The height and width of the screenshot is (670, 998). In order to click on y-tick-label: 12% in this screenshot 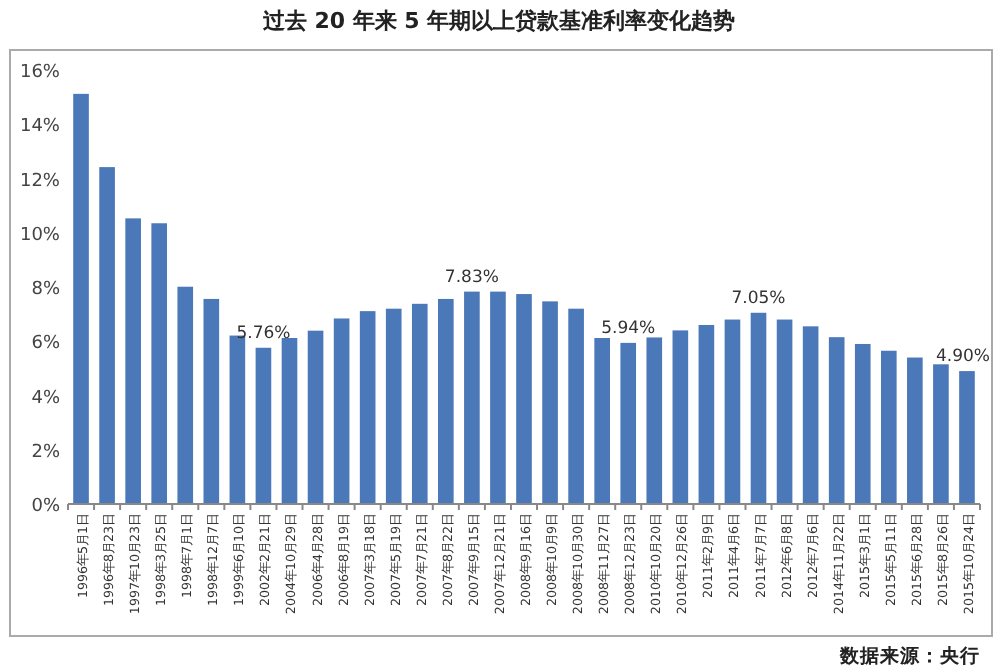, I will do `click(40, 181)`.